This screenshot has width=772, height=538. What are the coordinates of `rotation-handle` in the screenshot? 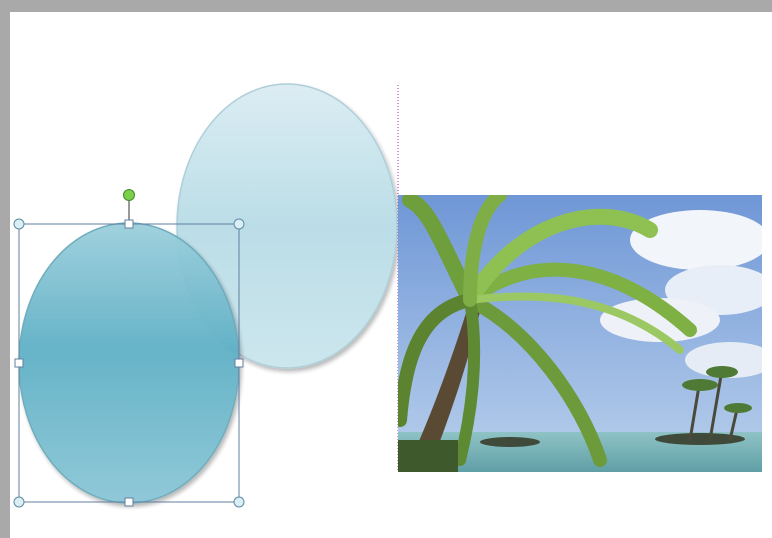 It's located at (129, 195).